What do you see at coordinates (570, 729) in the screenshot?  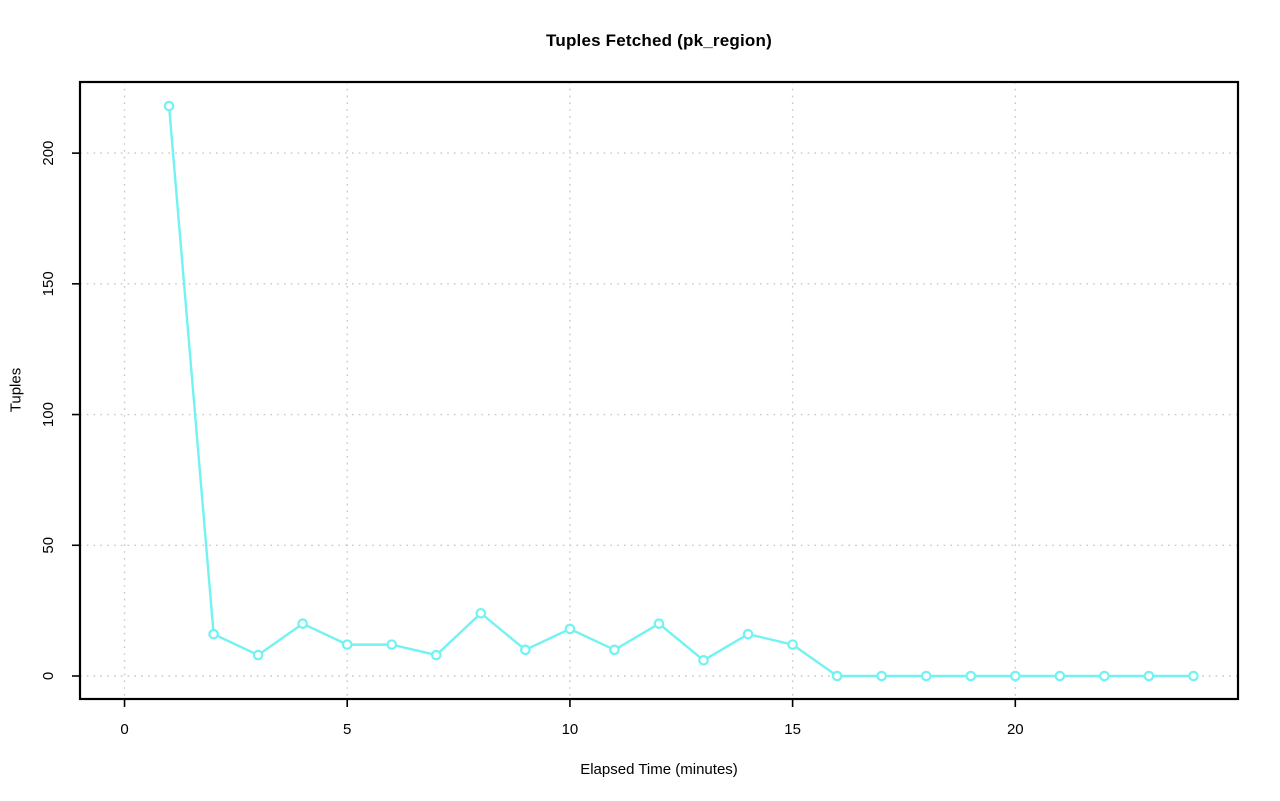 I see `x-tick-label: 10` at bounding box center [570, 729].